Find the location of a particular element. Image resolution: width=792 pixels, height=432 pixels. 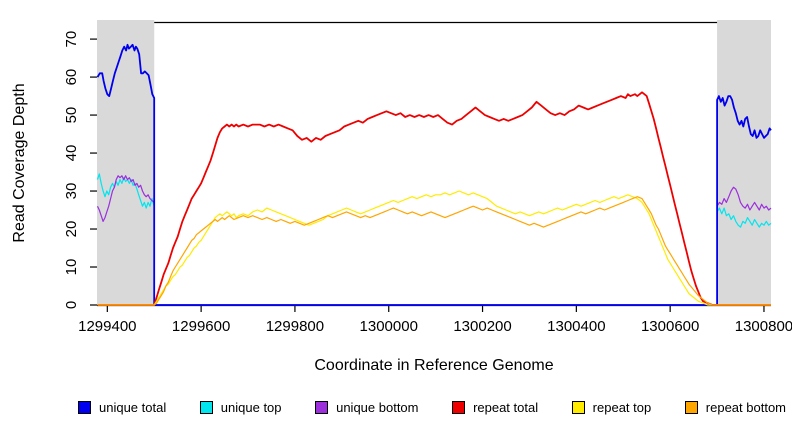

shaded-region-right-flank is located at coordinates (744, 162).